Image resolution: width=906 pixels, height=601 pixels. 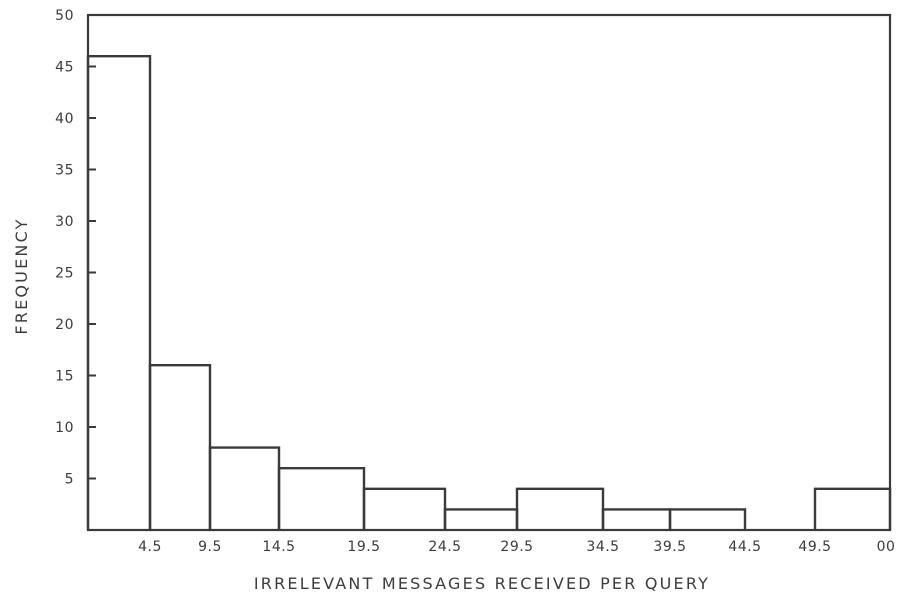 What do you see at coordinates (64, 428) in the screenshot?
I see `y-tick-label: 10` at bounding box center [64, 428].